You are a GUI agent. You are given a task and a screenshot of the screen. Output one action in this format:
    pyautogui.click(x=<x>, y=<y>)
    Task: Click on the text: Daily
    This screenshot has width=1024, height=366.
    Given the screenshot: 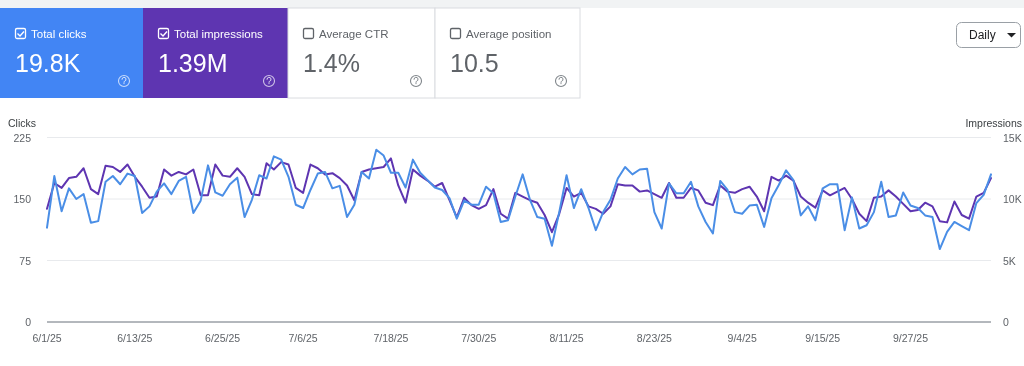 What is the action you would take?
    pyautogui.click(x=982, y=35)
    